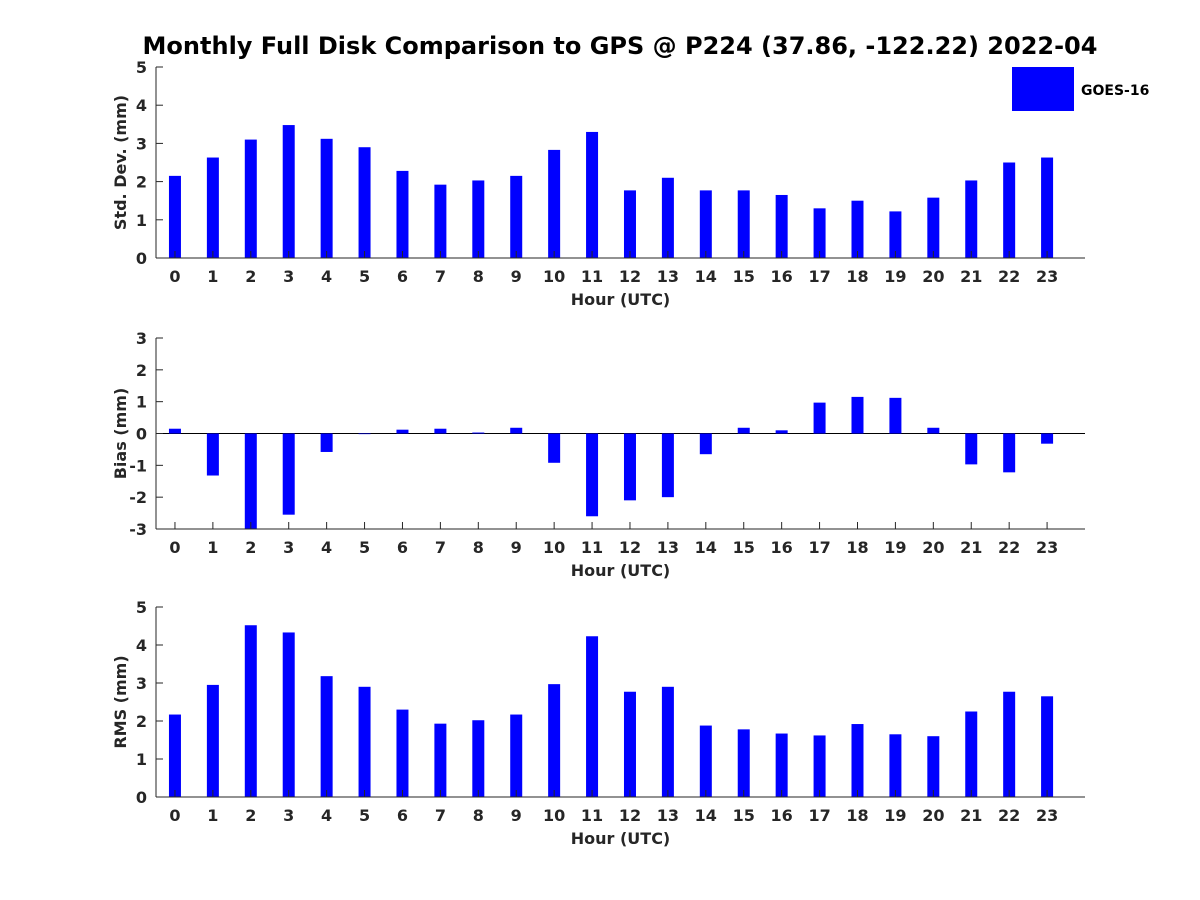  Describe the element at coordinates (933, 276) in the screenshot. I see `std-dev-x-tick-label: 20` at that location.